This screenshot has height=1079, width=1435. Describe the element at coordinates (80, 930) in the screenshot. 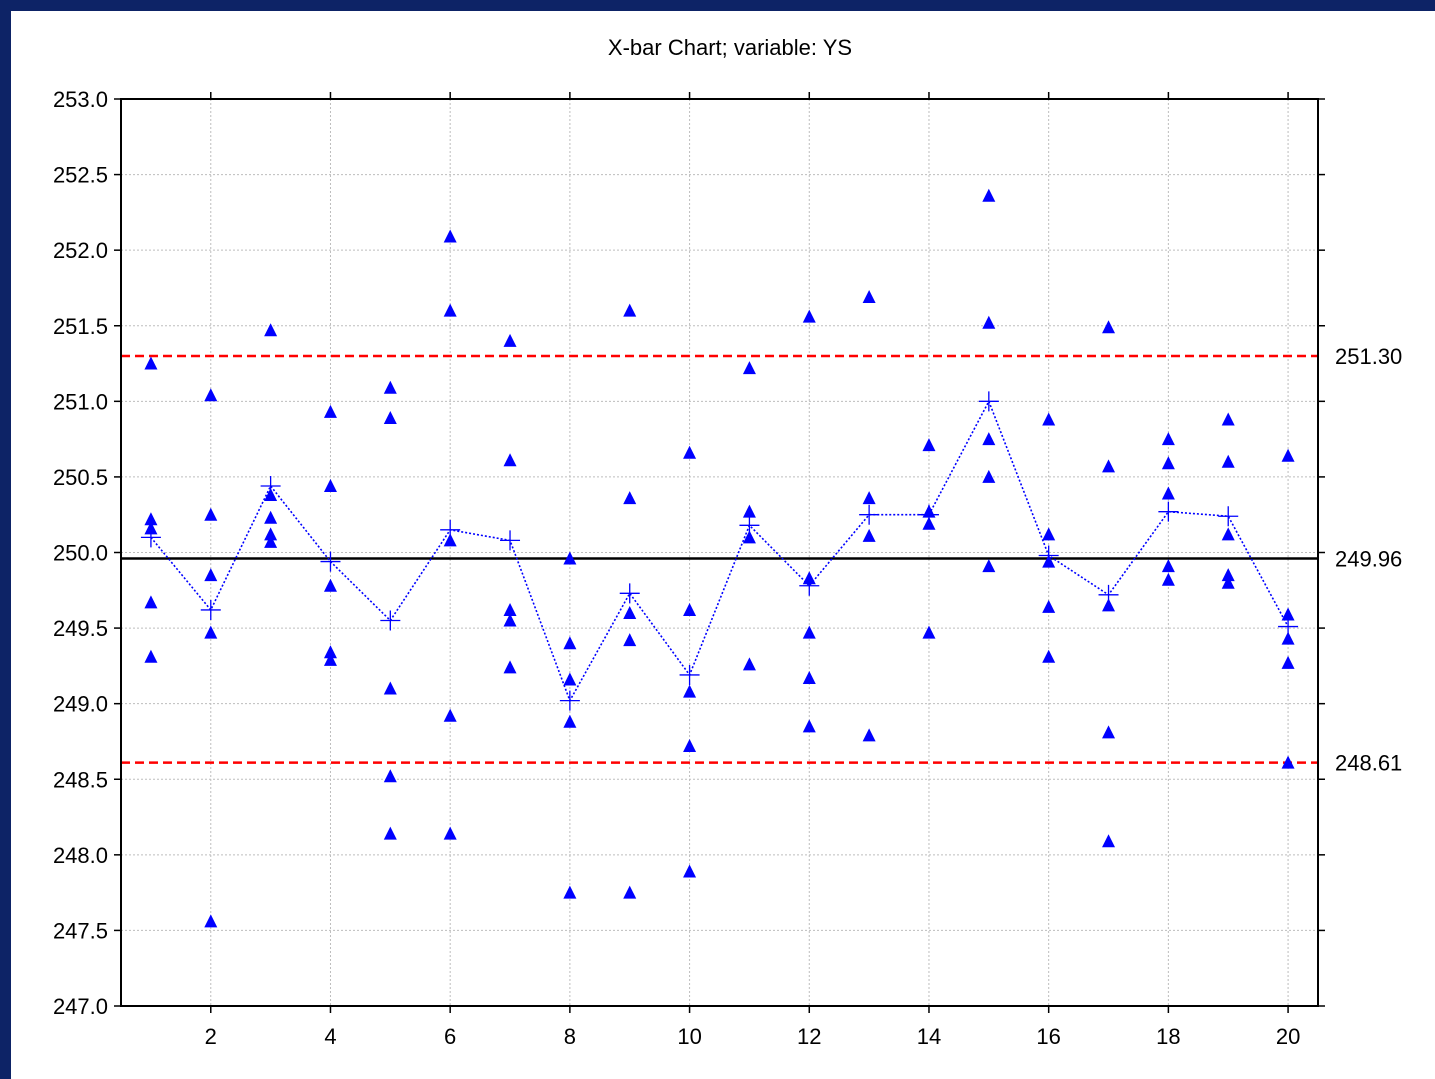

I see `y-tick-label: 247.5` at that location.